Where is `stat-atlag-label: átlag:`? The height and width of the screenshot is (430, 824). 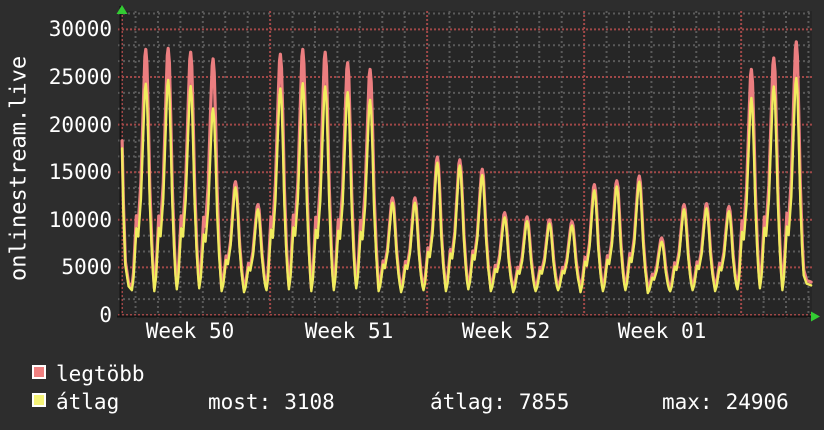 stat-atlag-label: átlag: is located at coordinates (468, 402).